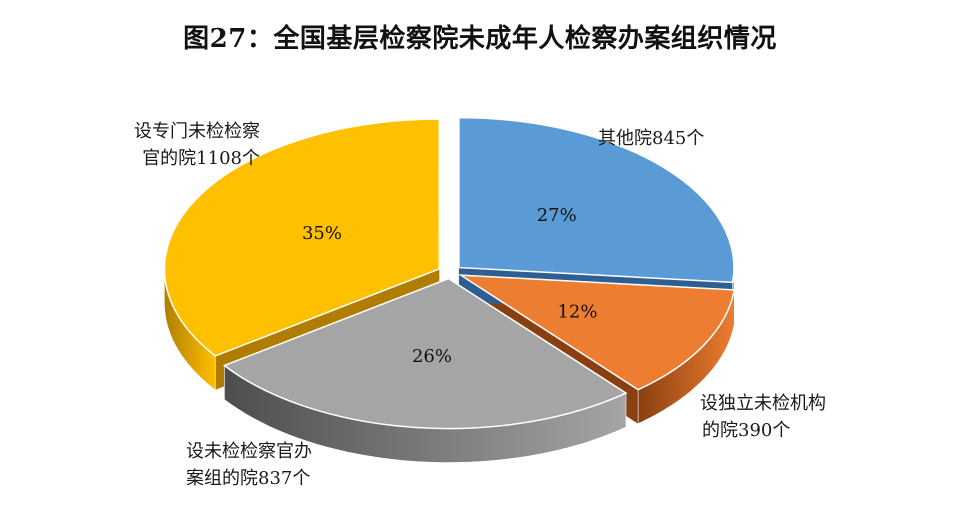 The width and height of the screenshot is (960, 523). Describe the element at coordinates (197, 145) in the screenshot. I see `slice-label-dedicated-prosecutor: 设专门未检检察 官的院1108个` at that location.